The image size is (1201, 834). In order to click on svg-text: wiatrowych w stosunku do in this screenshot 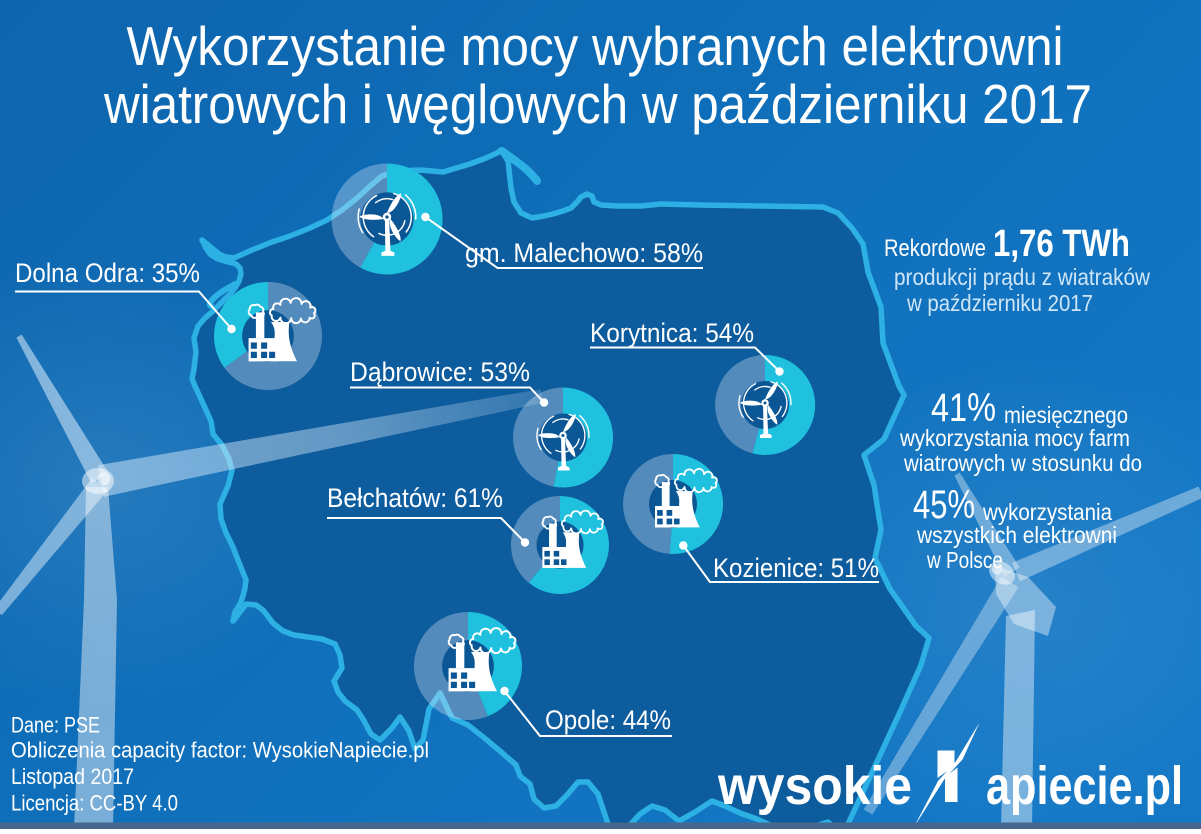, I will do `click(1022, 463)`.